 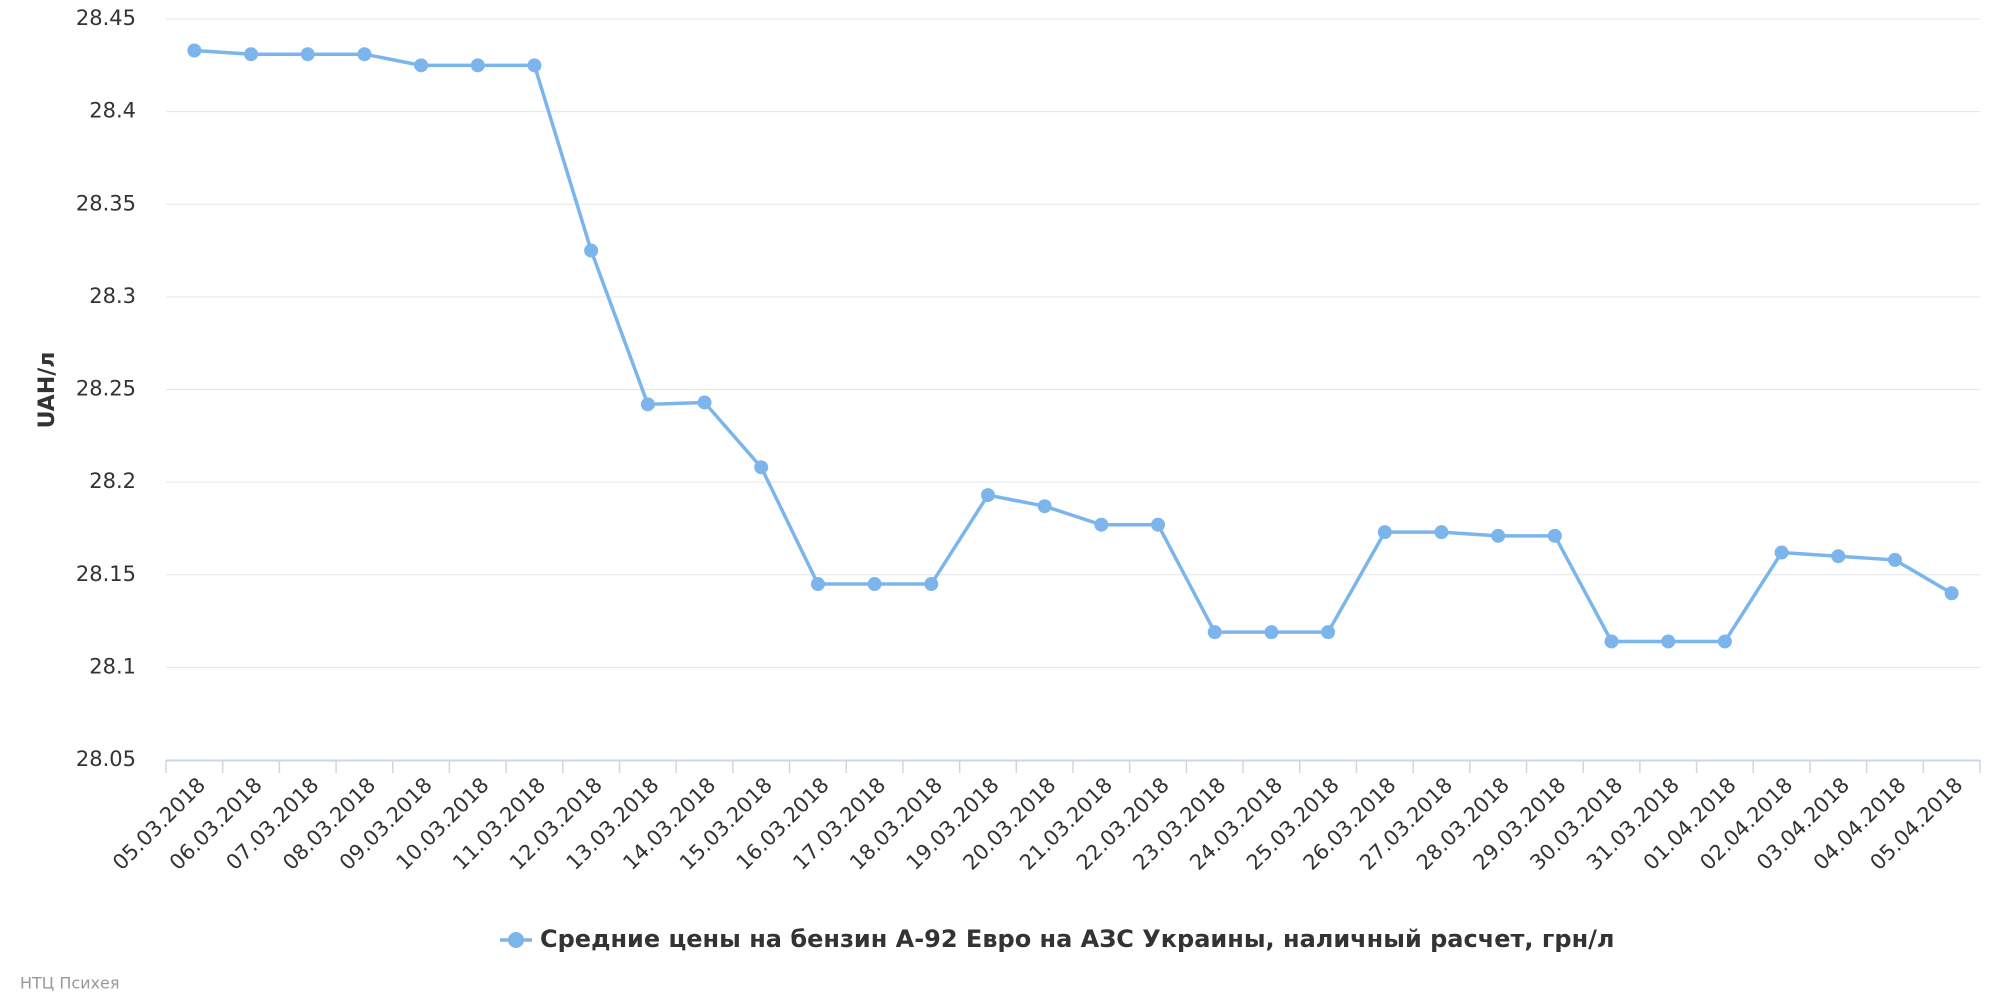 What do you see at coordinates (112, 111) in the screenshot?
I see `y-tick-label: 28.4` at bounding box center [112, 111].